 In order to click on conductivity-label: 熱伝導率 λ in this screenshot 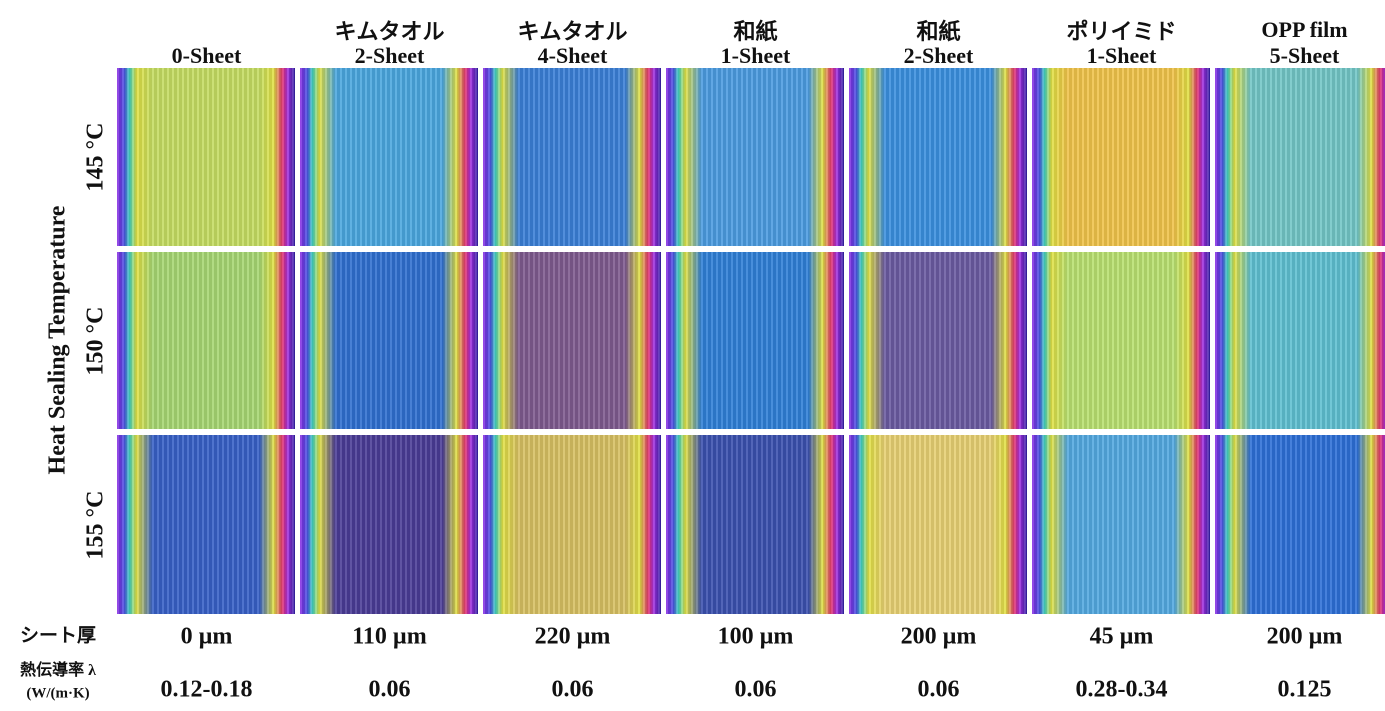, I will do `click(58, 670)`.